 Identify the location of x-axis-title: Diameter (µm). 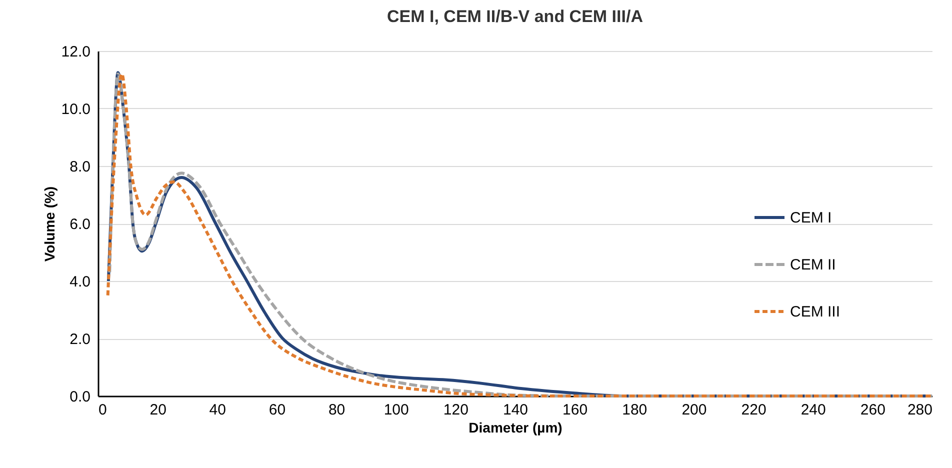
(515, 428).